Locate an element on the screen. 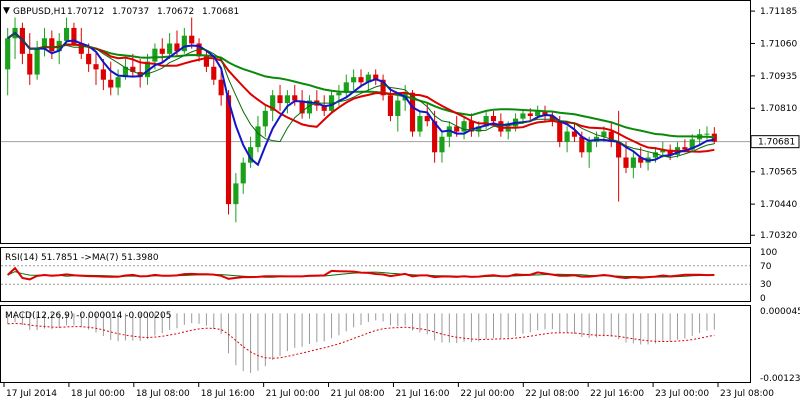 The width and height of the screenshot is (800, 400). rsi-tick-label: 30 is located at coordinates (766, 285).